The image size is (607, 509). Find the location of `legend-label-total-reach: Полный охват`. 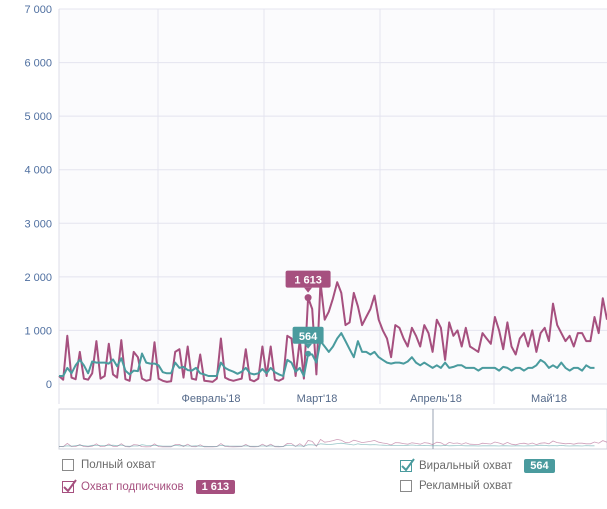

legend-label-total-reach: Полный охват is located at coordinates (118, 465).